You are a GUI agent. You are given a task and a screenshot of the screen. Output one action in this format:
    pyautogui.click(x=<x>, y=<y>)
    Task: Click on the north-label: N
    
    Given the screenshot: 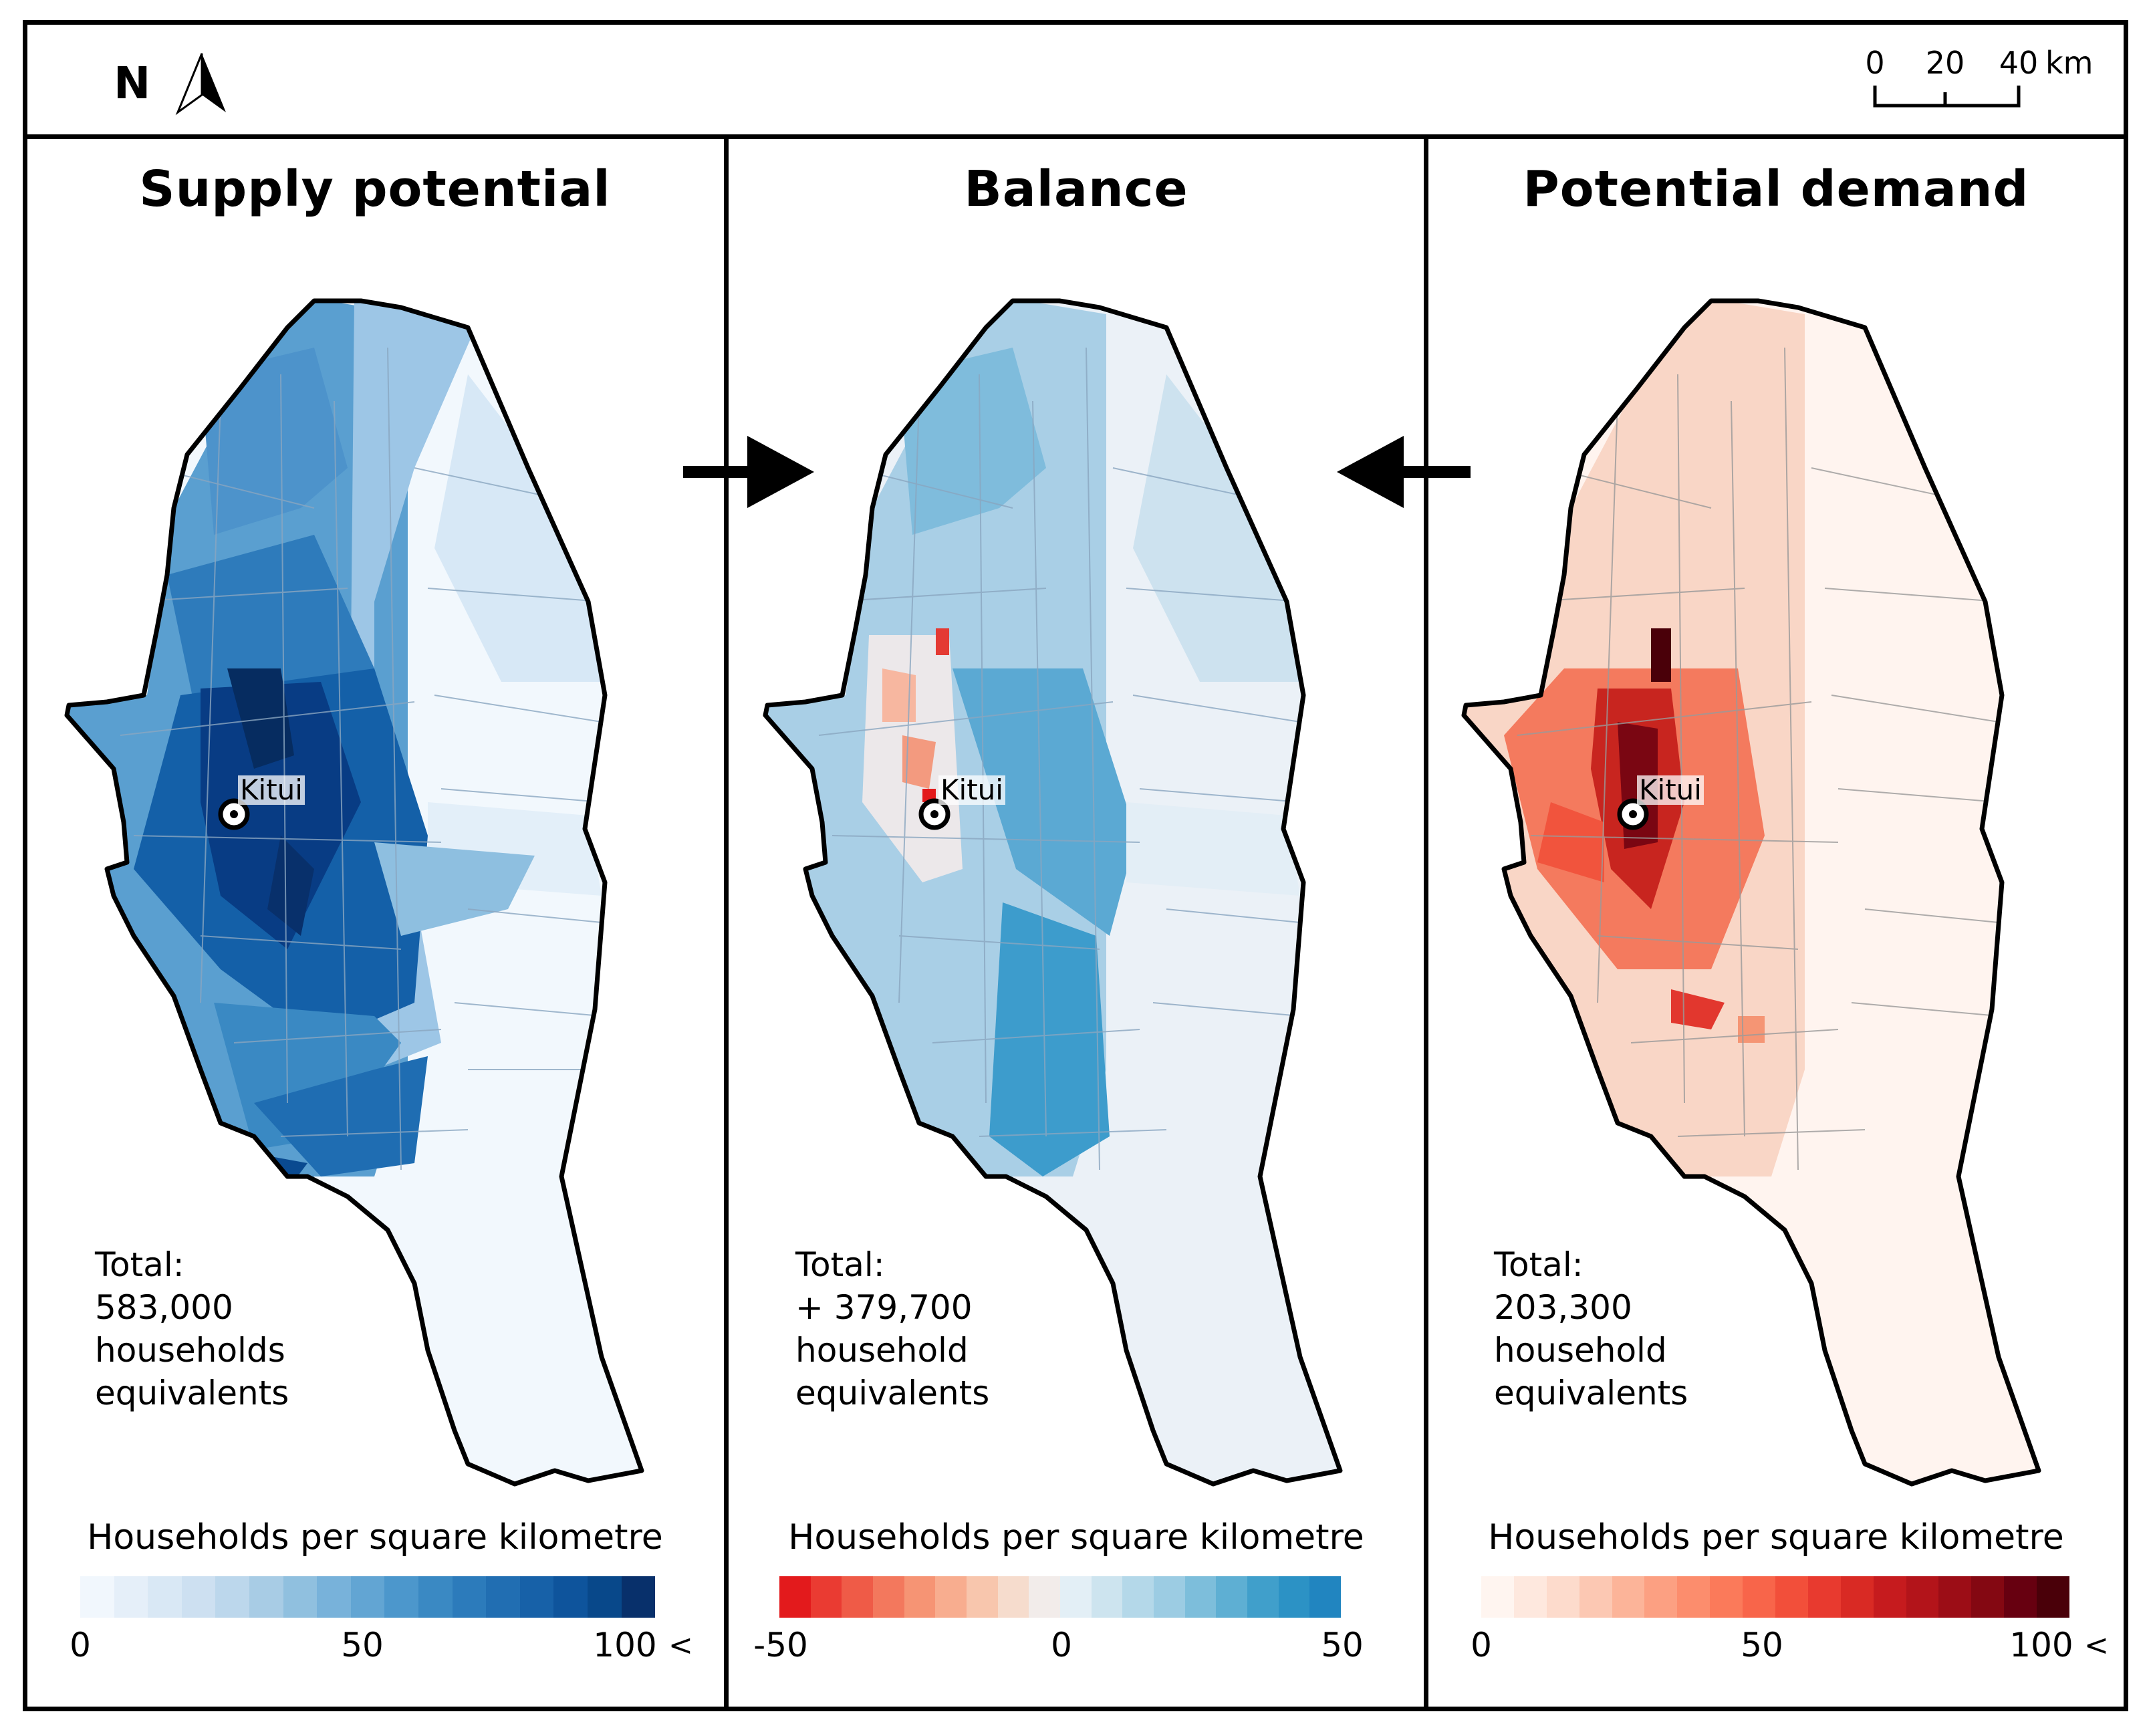 What is the action you would take?
    pyautogui.click(x=132, y=83)
    